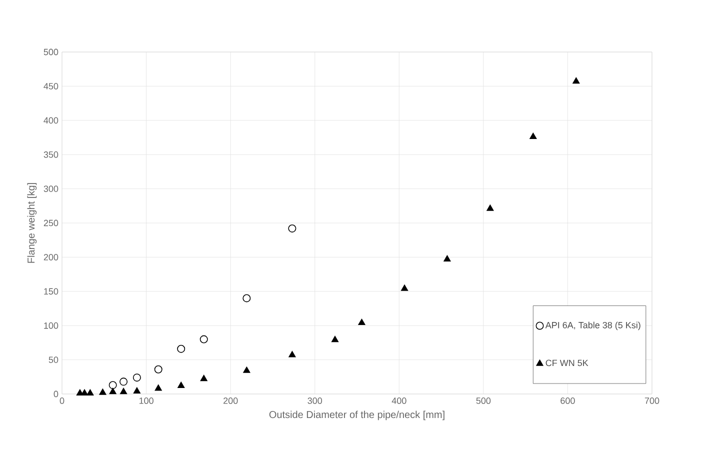 This screenshot has width=702, height=452. What do you see at coordinates (146, 401) in the screenshot?
I see `x-tick-label: 100` at bounding box center [146, 401].